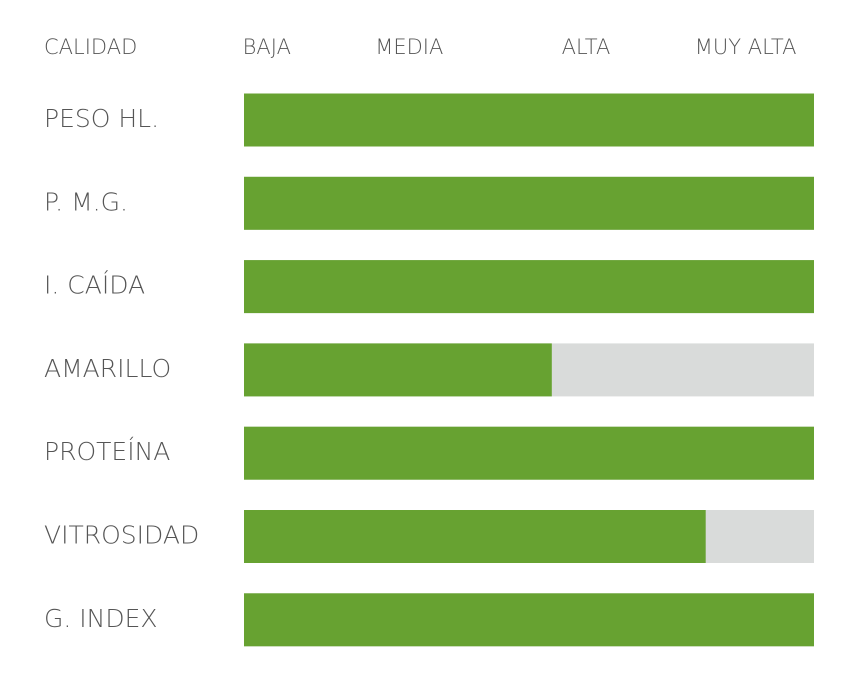  I want to click on x-tick-label: ALTA, so click(586, 47).